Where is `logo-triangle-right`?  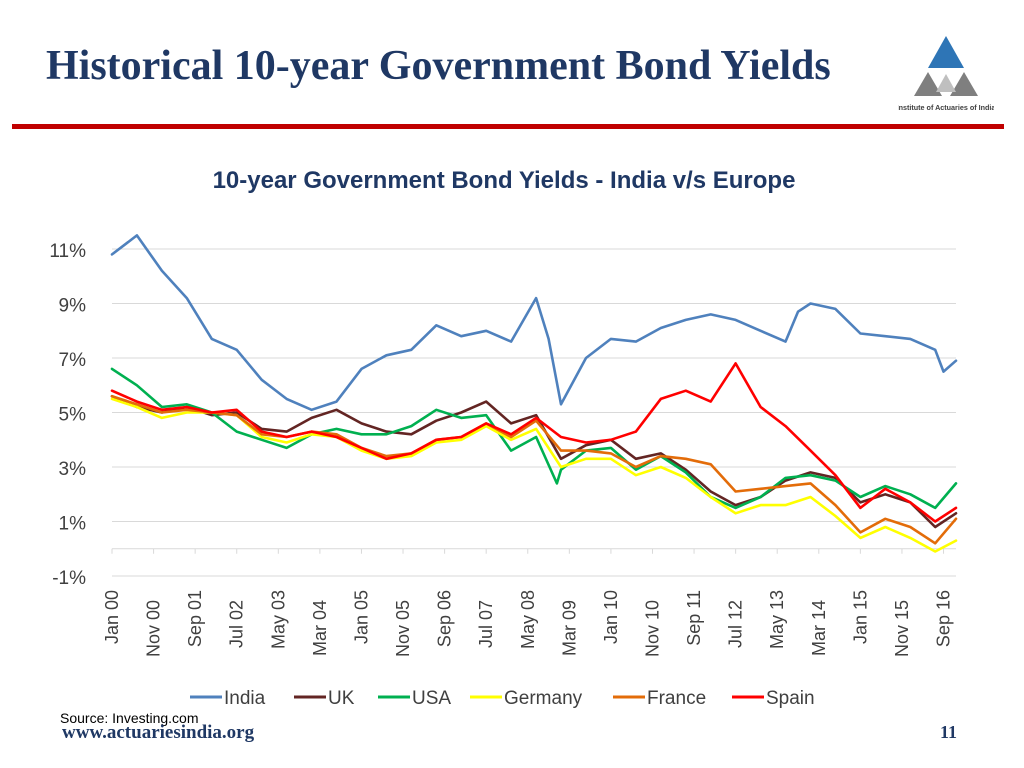
logo-triangle-right is located at coordinates (964, 84).